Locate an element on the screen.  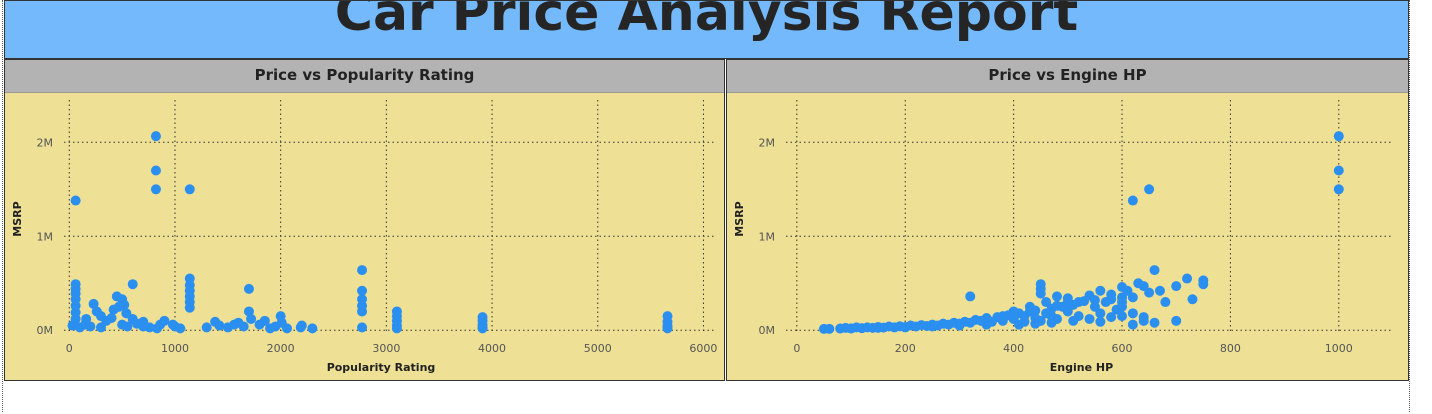
x-tick-label: 800 is located at coordinates (1230, 348).